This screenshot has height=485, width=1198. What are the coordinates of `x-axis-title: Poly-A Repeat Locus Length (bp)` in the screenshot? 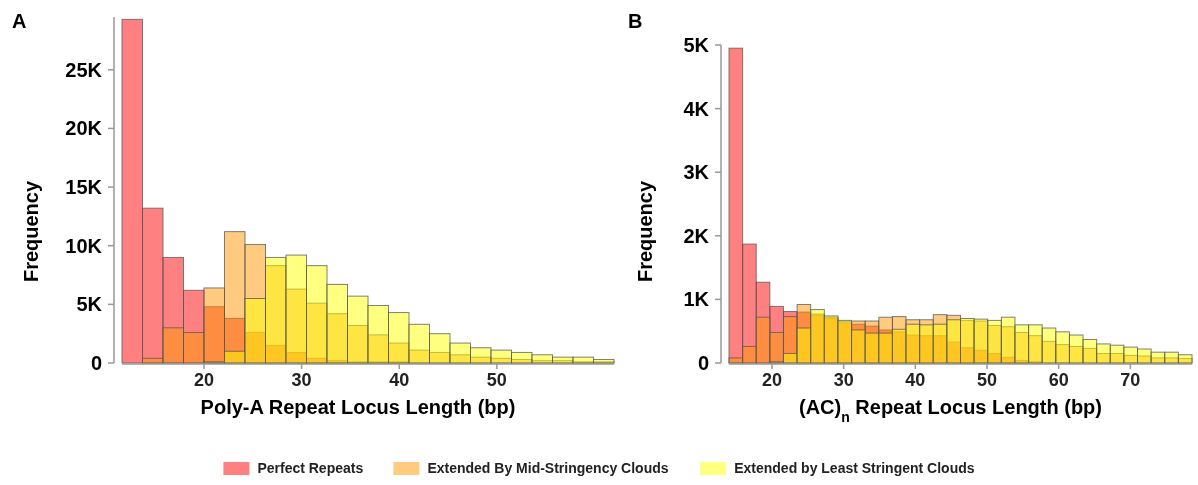 It's located at (358, 407).